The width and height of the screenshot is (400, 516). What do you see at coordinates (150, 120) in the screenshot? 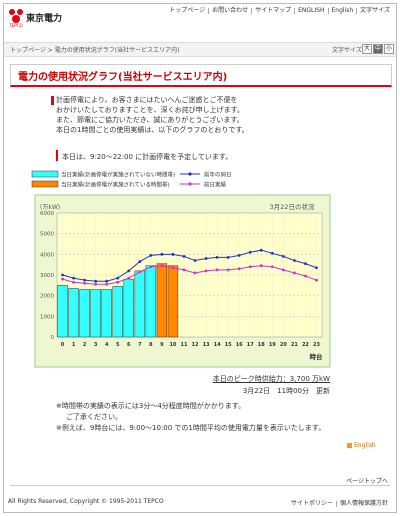
I see `intro-line: また、節電にご協力いただき、誠にありがとうございます。` at bounding box center [150, 120].